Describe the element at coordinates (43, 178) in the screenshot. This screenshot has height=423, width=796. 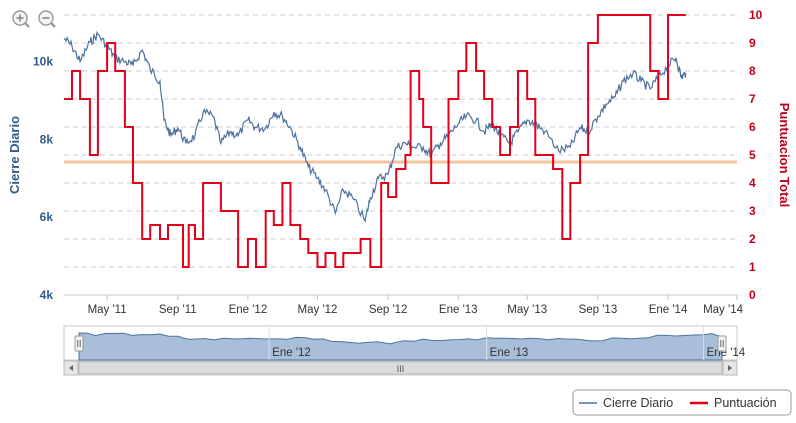
I see `y-axis-left: 4k 6k 8k 10k` at that location.